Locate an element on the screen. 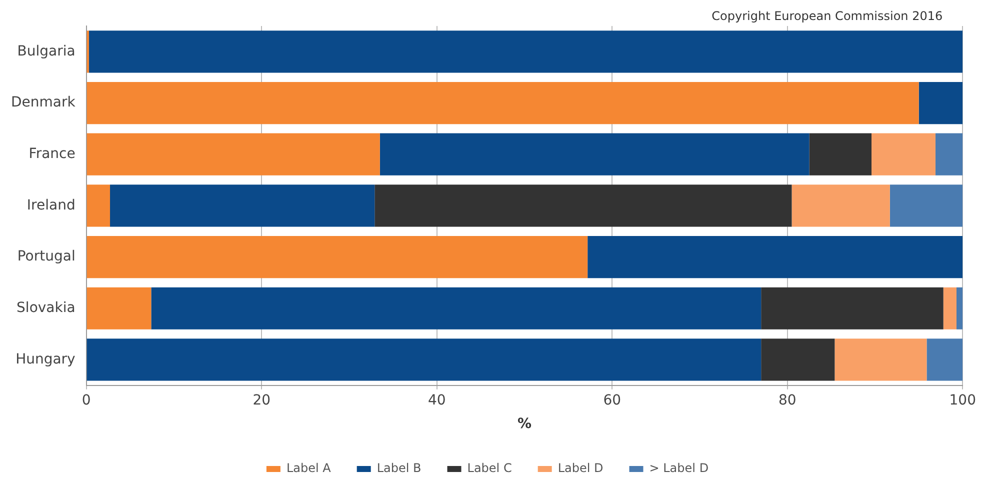 The image size is (987, 493). y-tick-label: France is located at coordinates (52, 154).